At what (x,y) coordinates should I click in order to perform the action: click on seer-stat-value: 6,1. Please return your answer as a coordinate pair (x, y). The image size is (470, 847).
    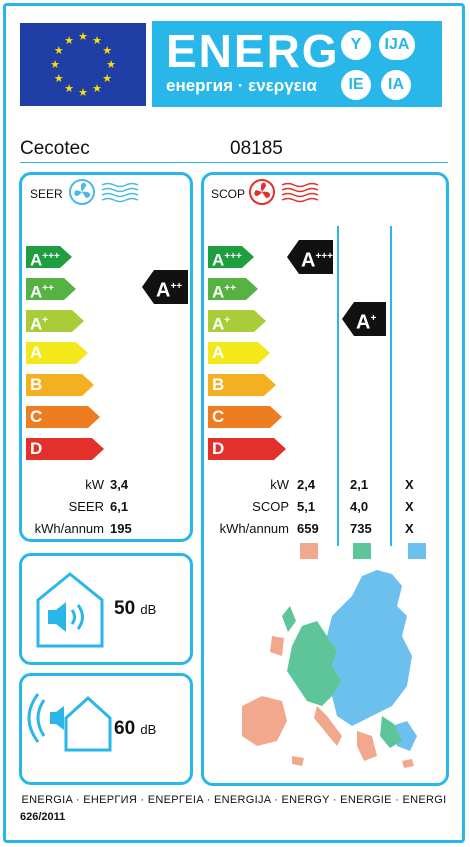
    Looking at the image, I should click on (119, 506).